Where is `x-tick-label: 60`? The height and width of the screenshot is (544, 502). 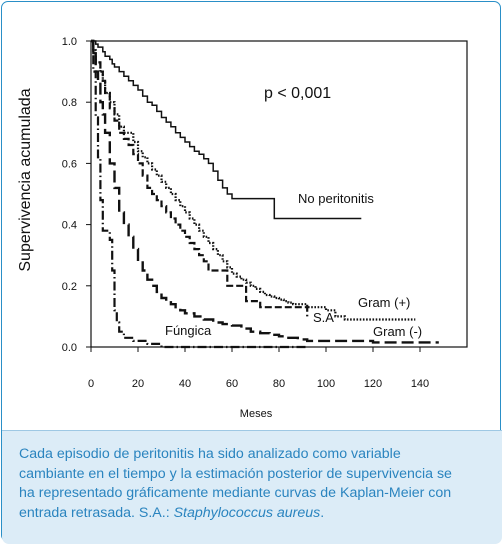 x-tick-label: 60 is located at coordinates (232, 384).